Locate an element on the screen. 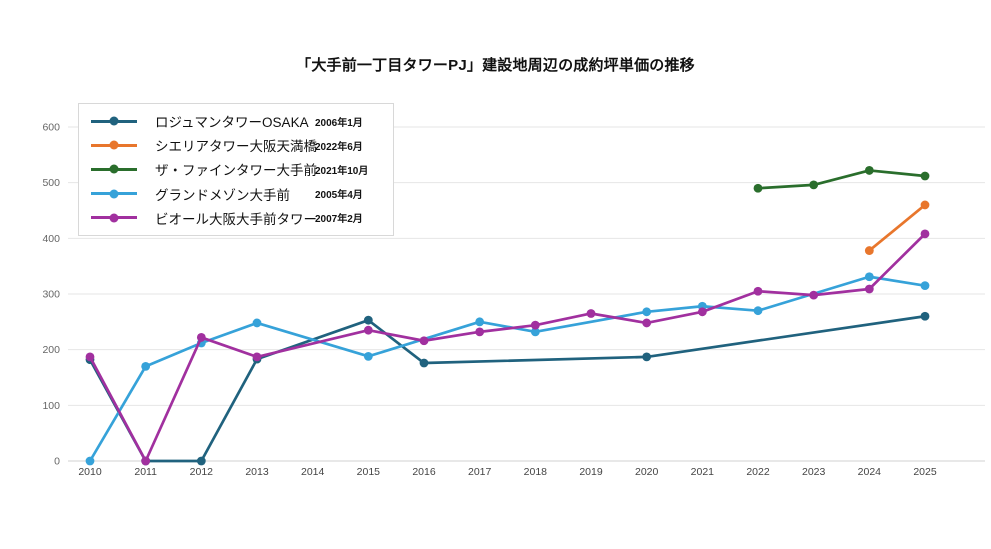 The height and width of the screenshot is (549, 991). x-axis-tick-label: 2025 is located at coordinates (925, 472).